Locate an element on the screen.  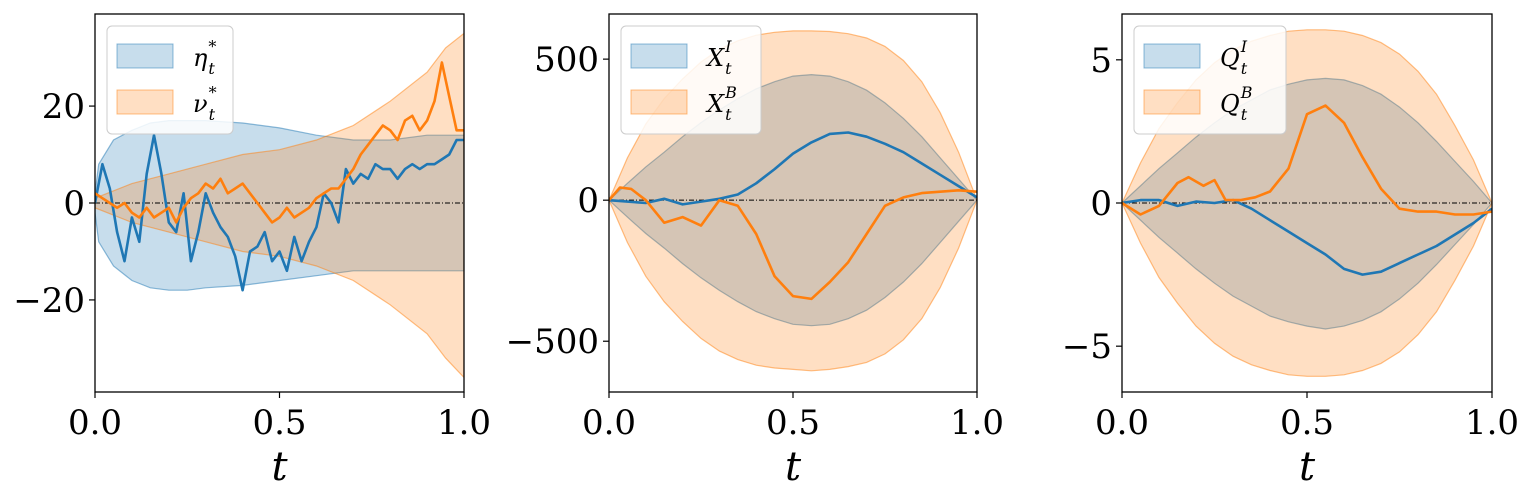
legend-label: ν is located at coordinates (200, 104).